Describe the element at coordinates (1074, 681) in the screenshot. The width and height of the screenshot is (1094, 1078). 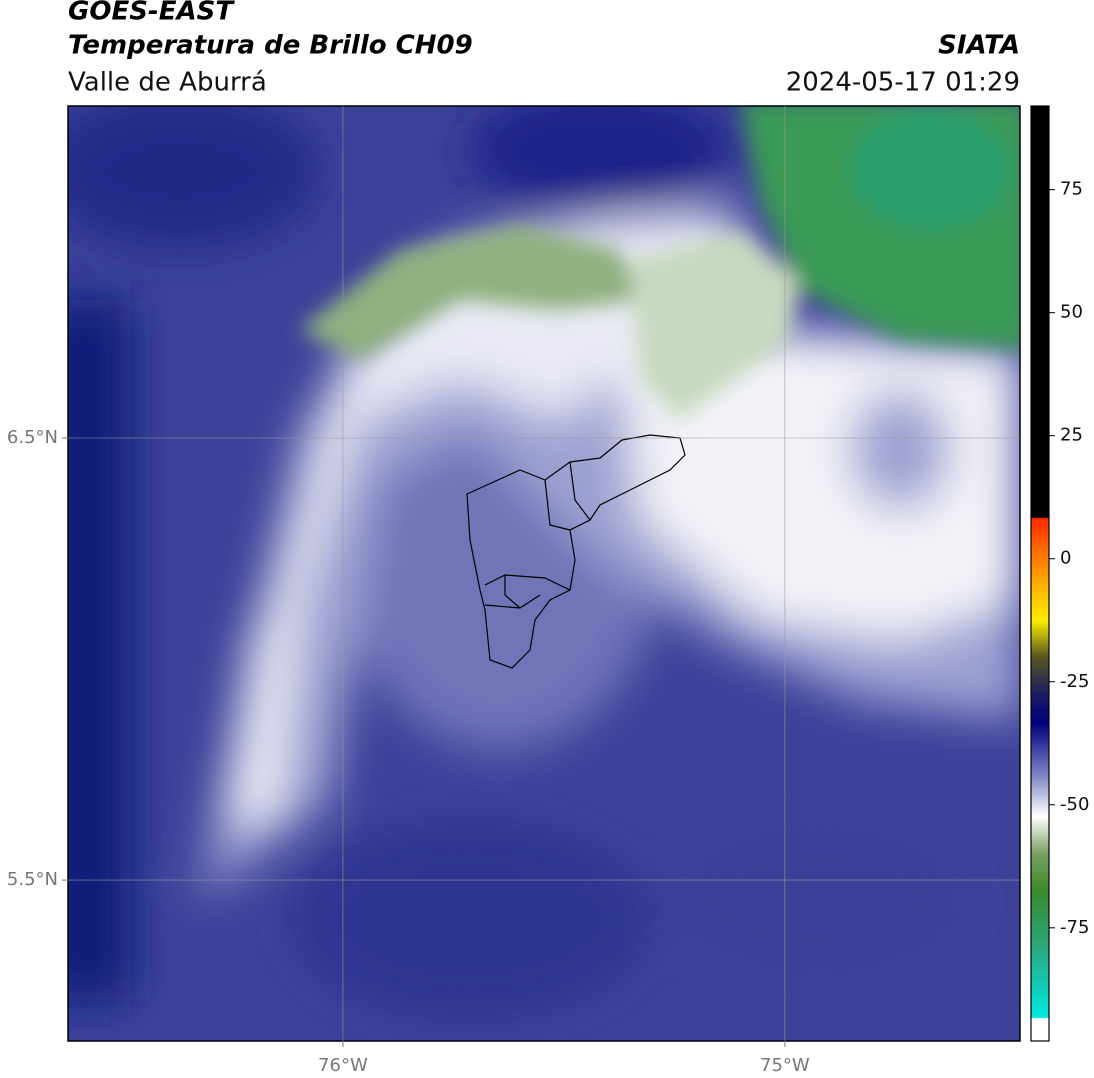
I see `colorbar-tick-label: -25` at that location.